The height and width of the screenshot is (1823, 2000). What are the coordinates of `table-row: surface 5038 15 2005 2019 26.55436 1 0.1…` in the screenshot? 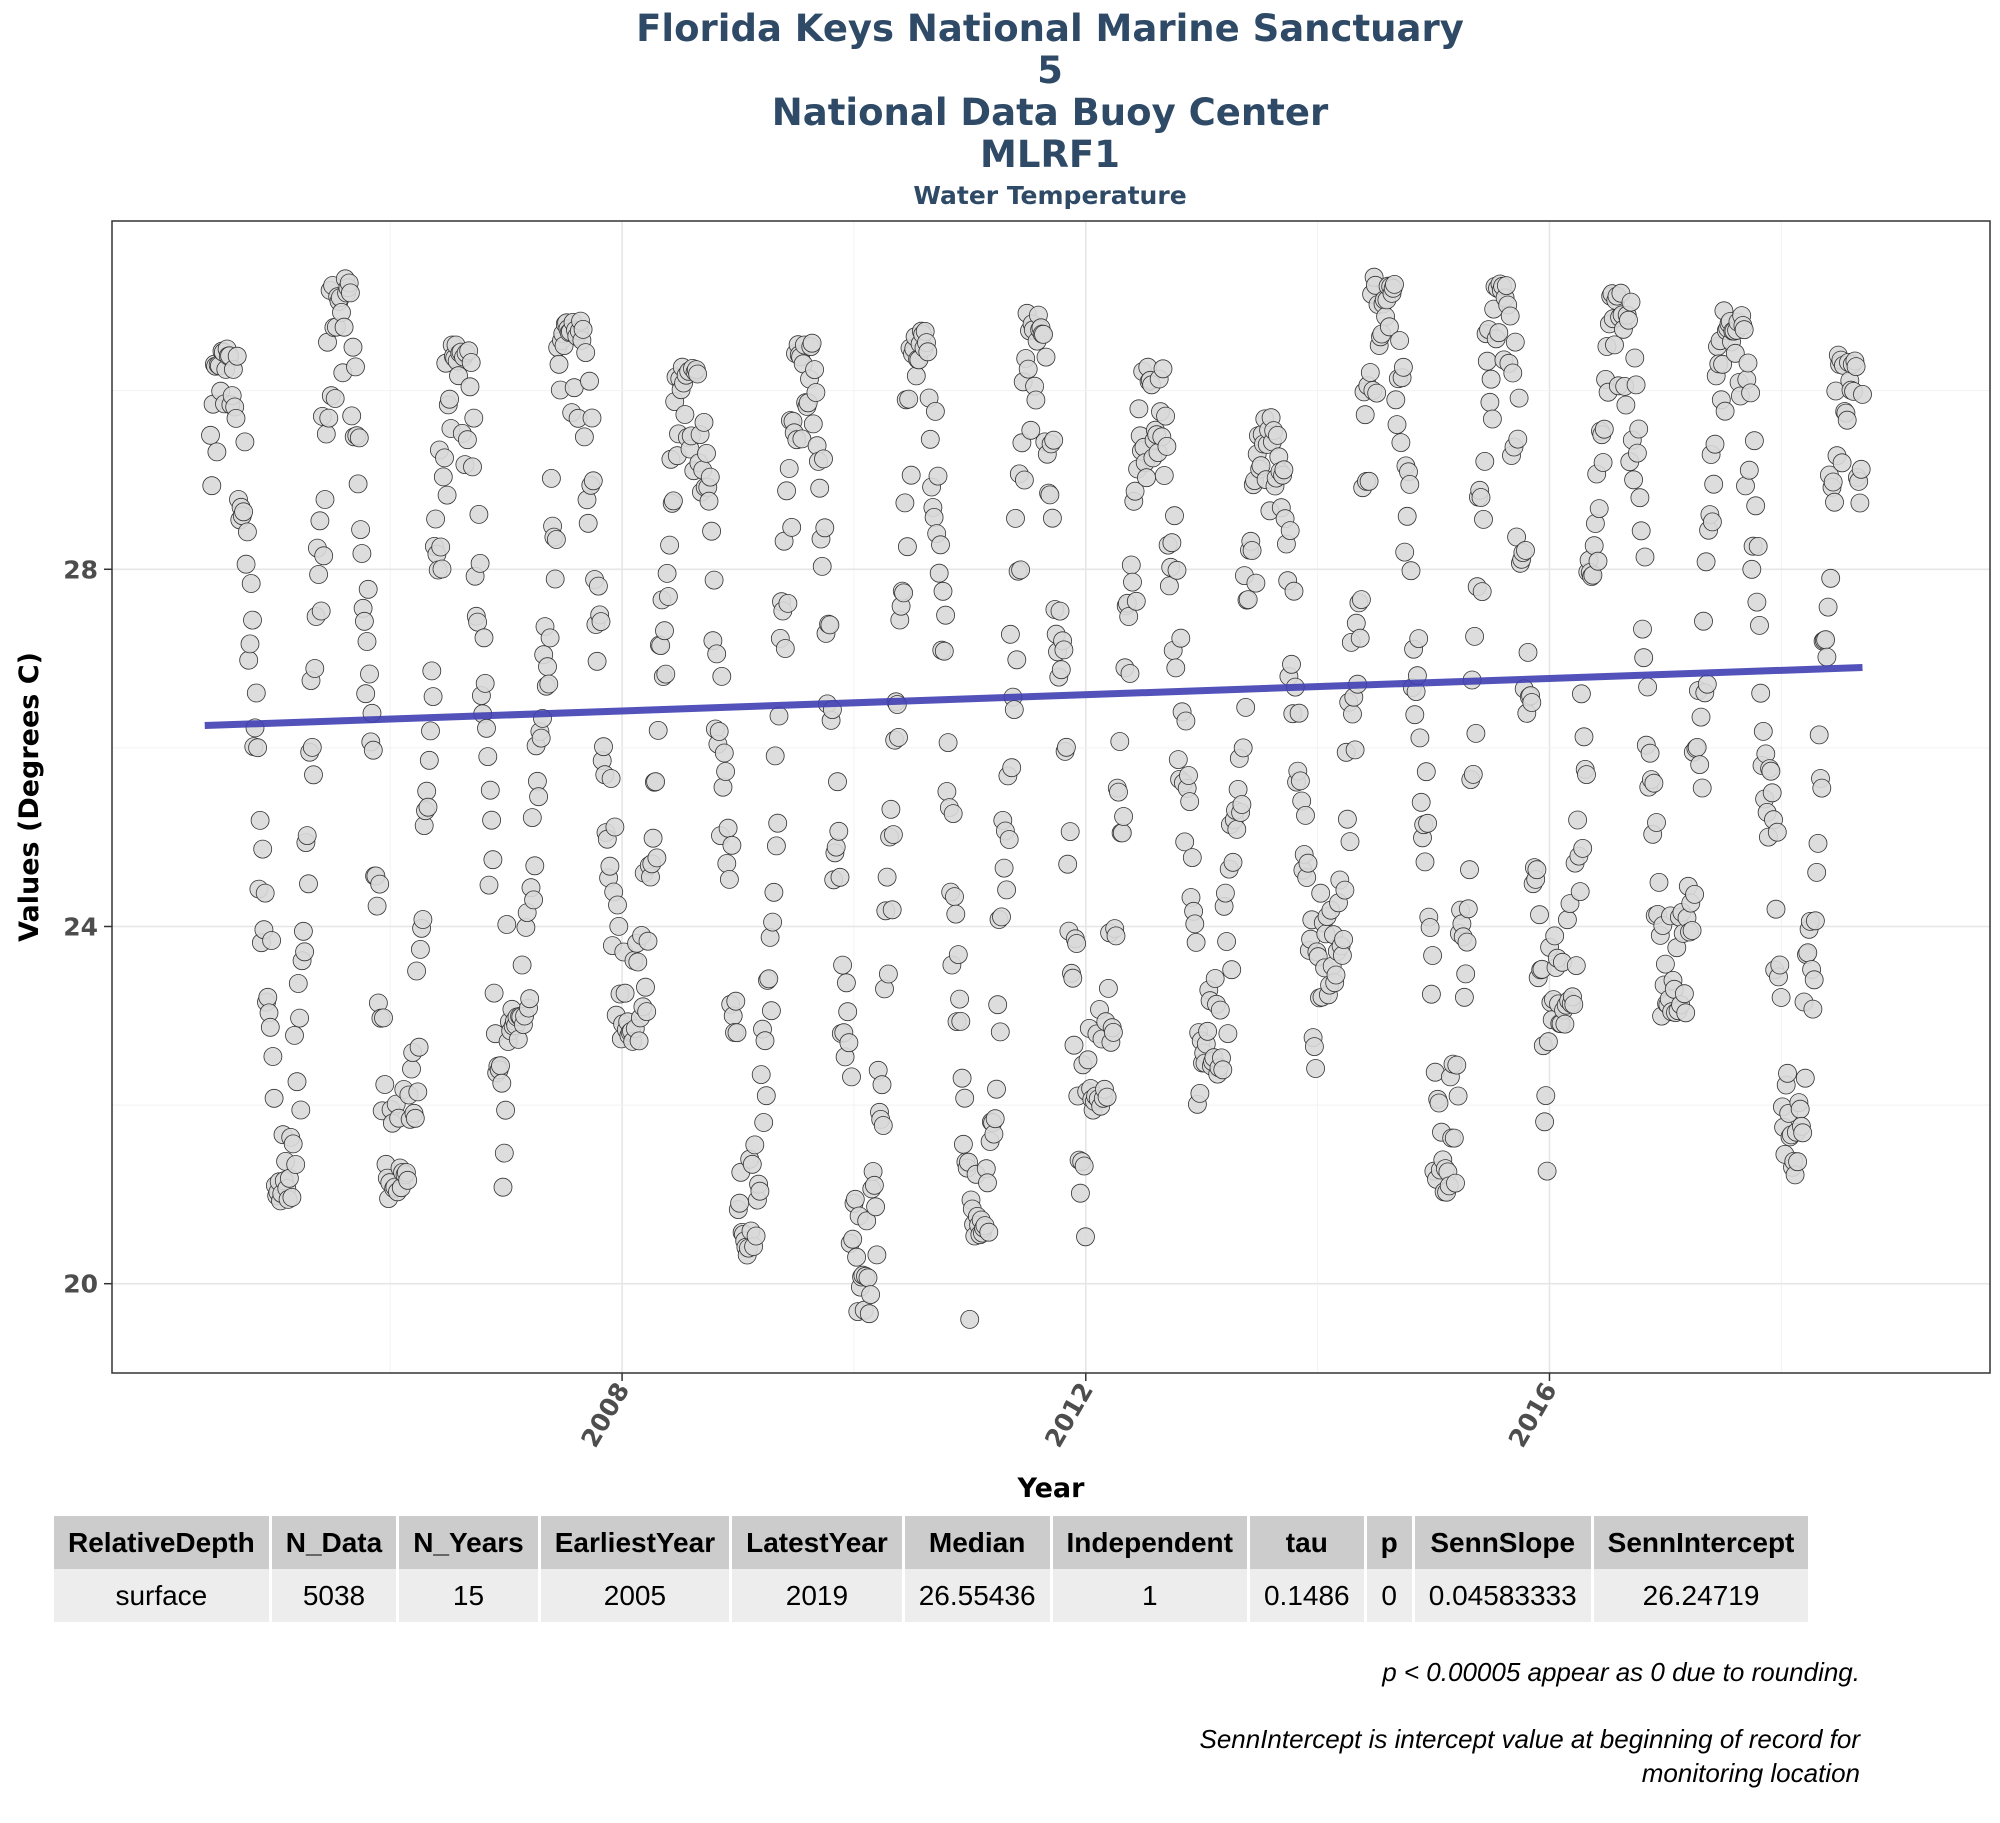 It's located at (931, 1595).